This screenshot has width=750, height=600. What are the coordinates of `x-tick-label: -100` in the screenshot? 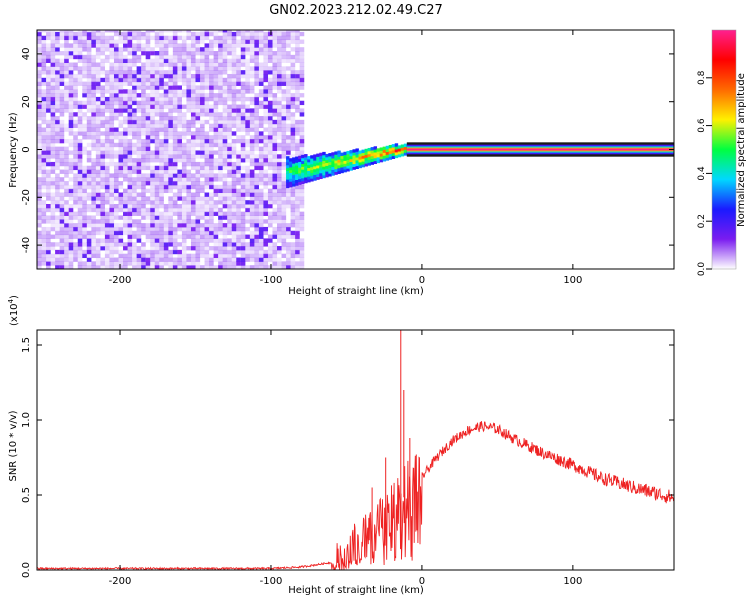 It's located at (271, 280).